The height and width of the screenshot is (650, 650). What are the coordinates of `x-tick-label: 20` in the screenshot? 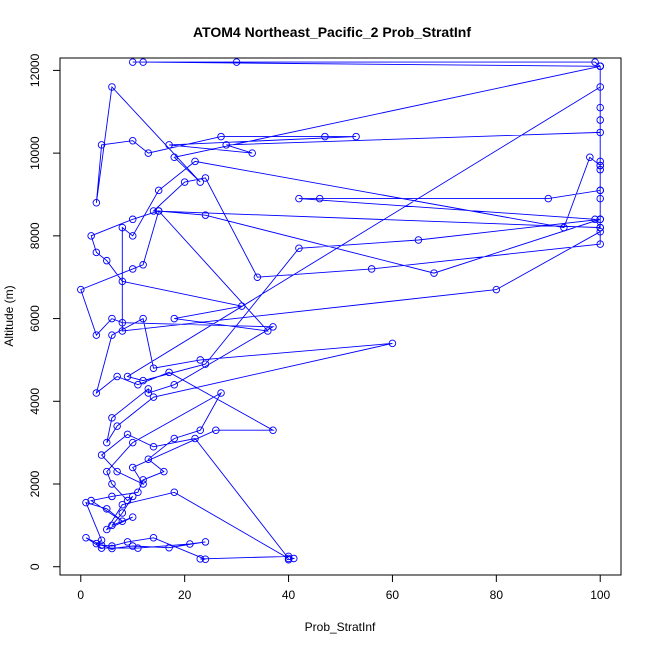 It's located at (185, 595).